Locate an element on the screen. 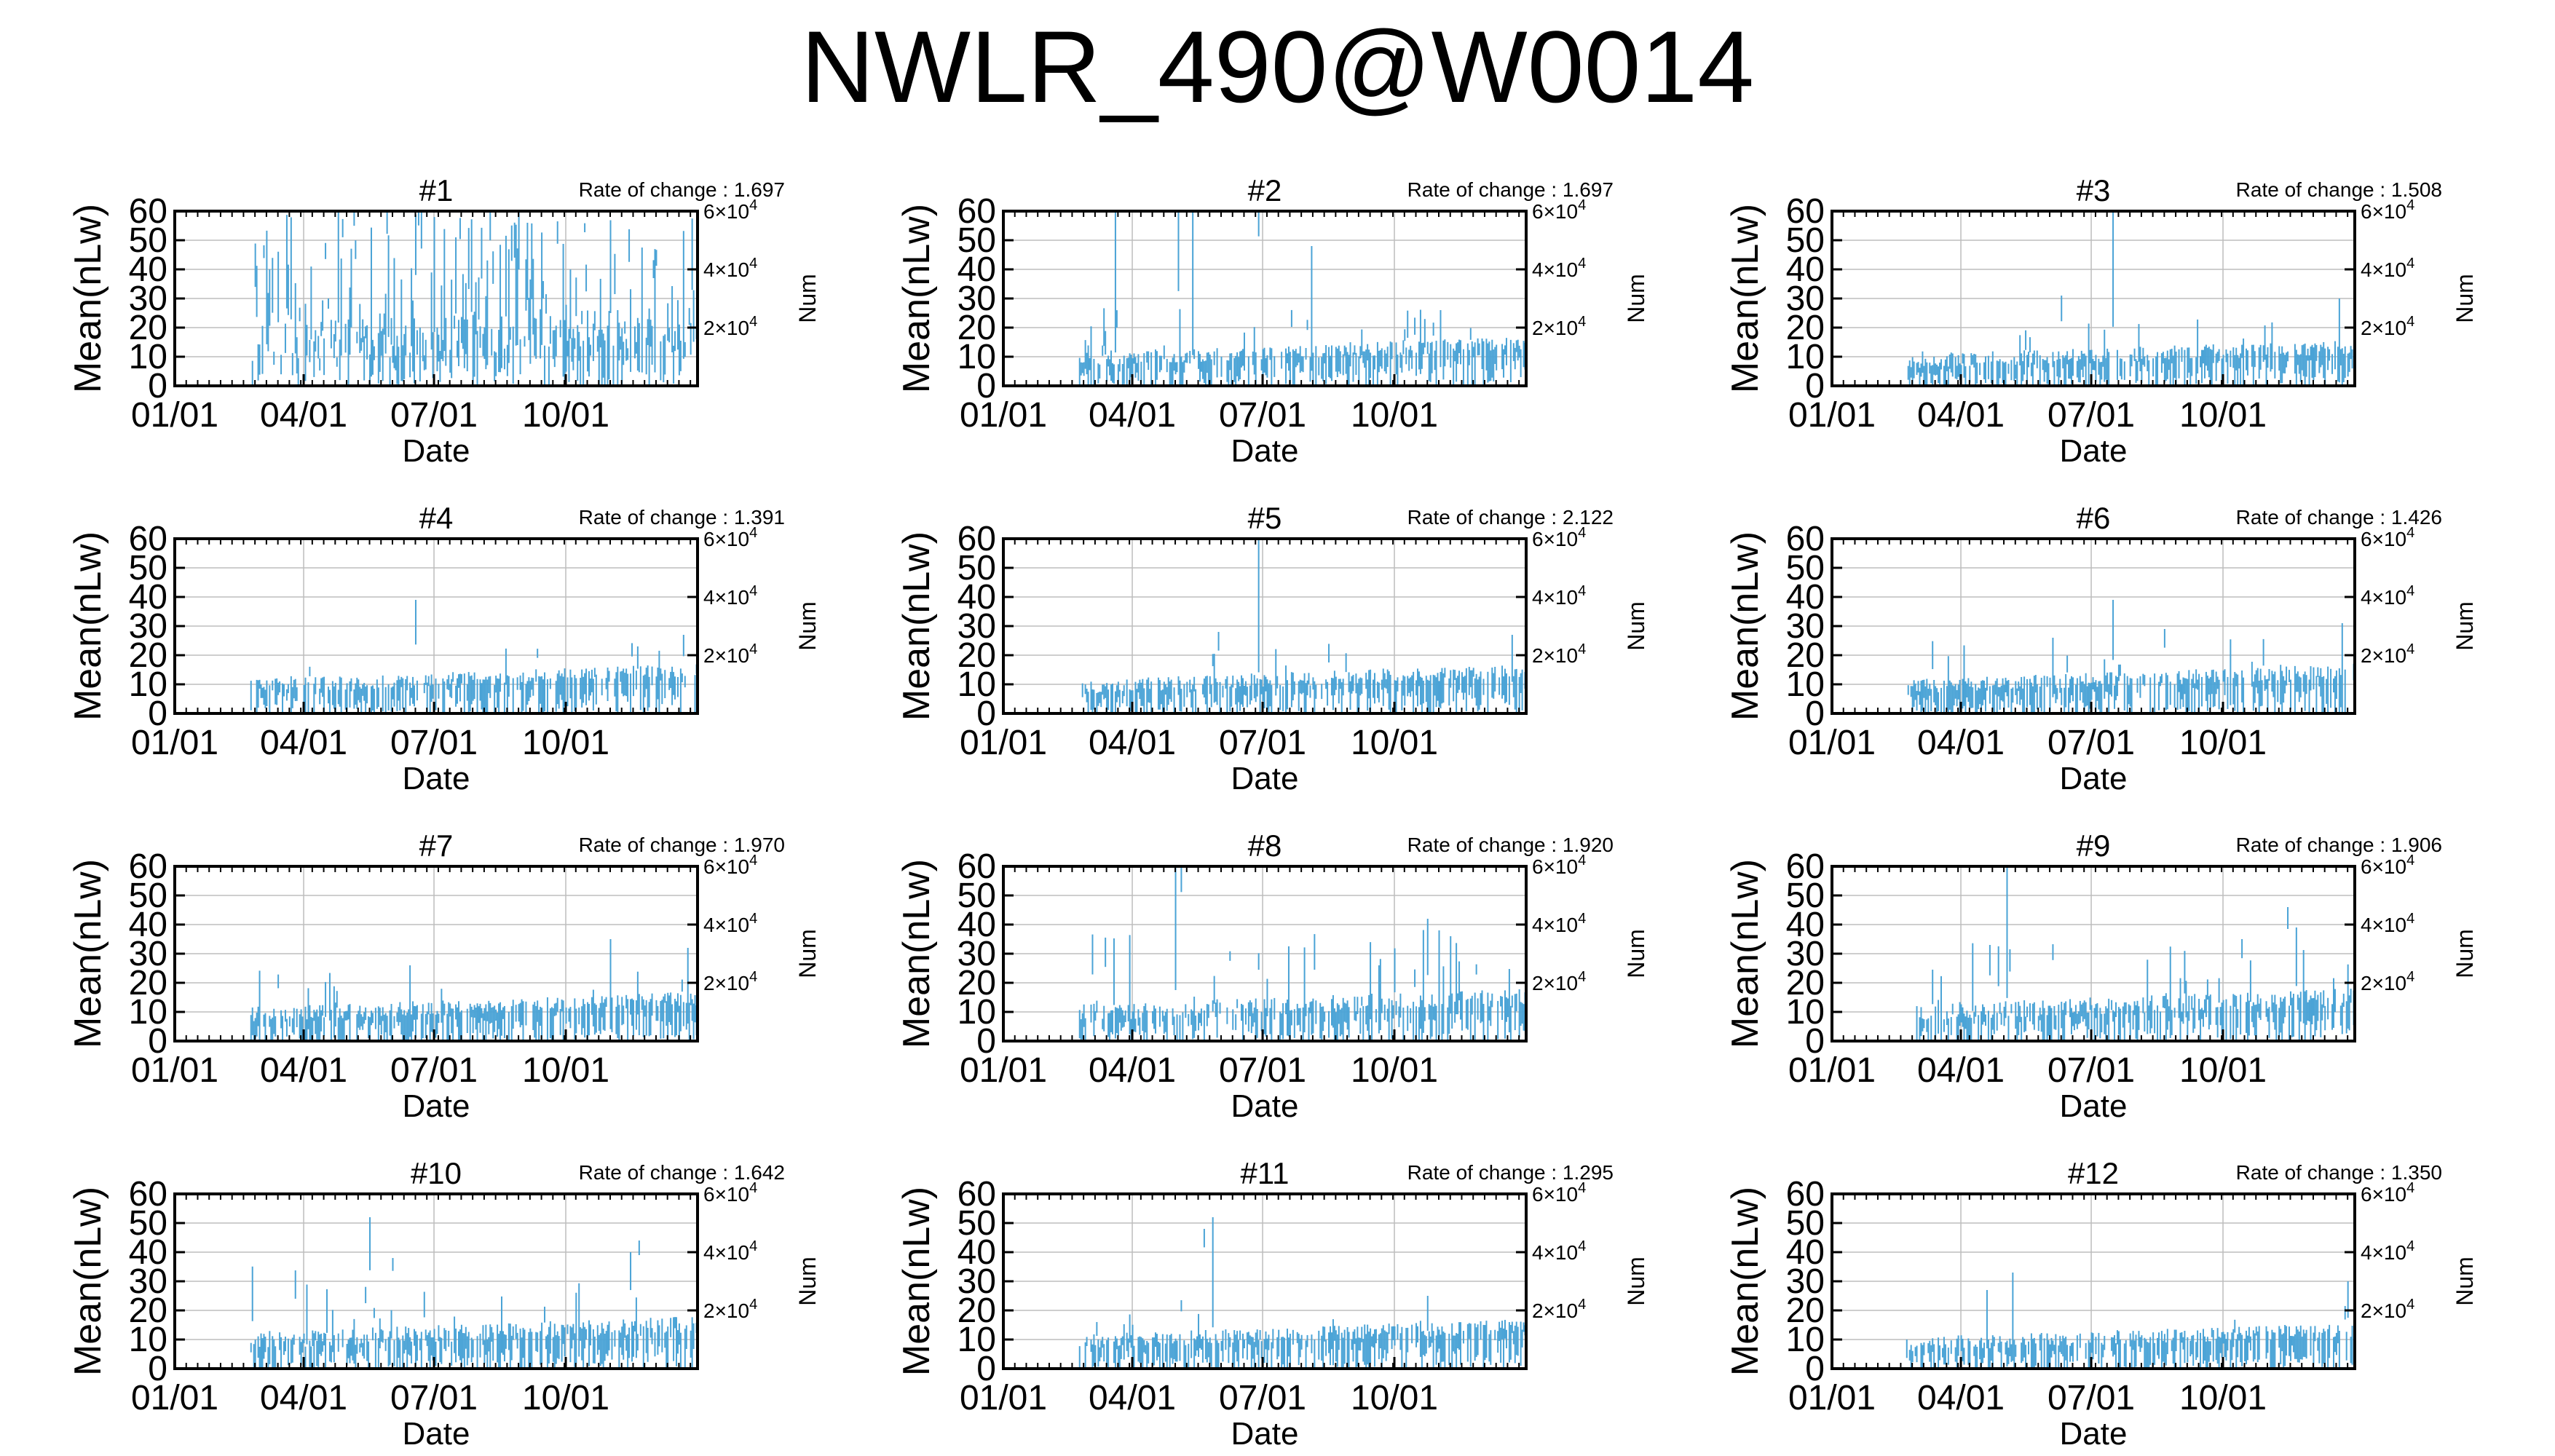 The height and width of the screenshot is (1456, 2555). panel-title: #11 is located at coordinates (1265, 1173).